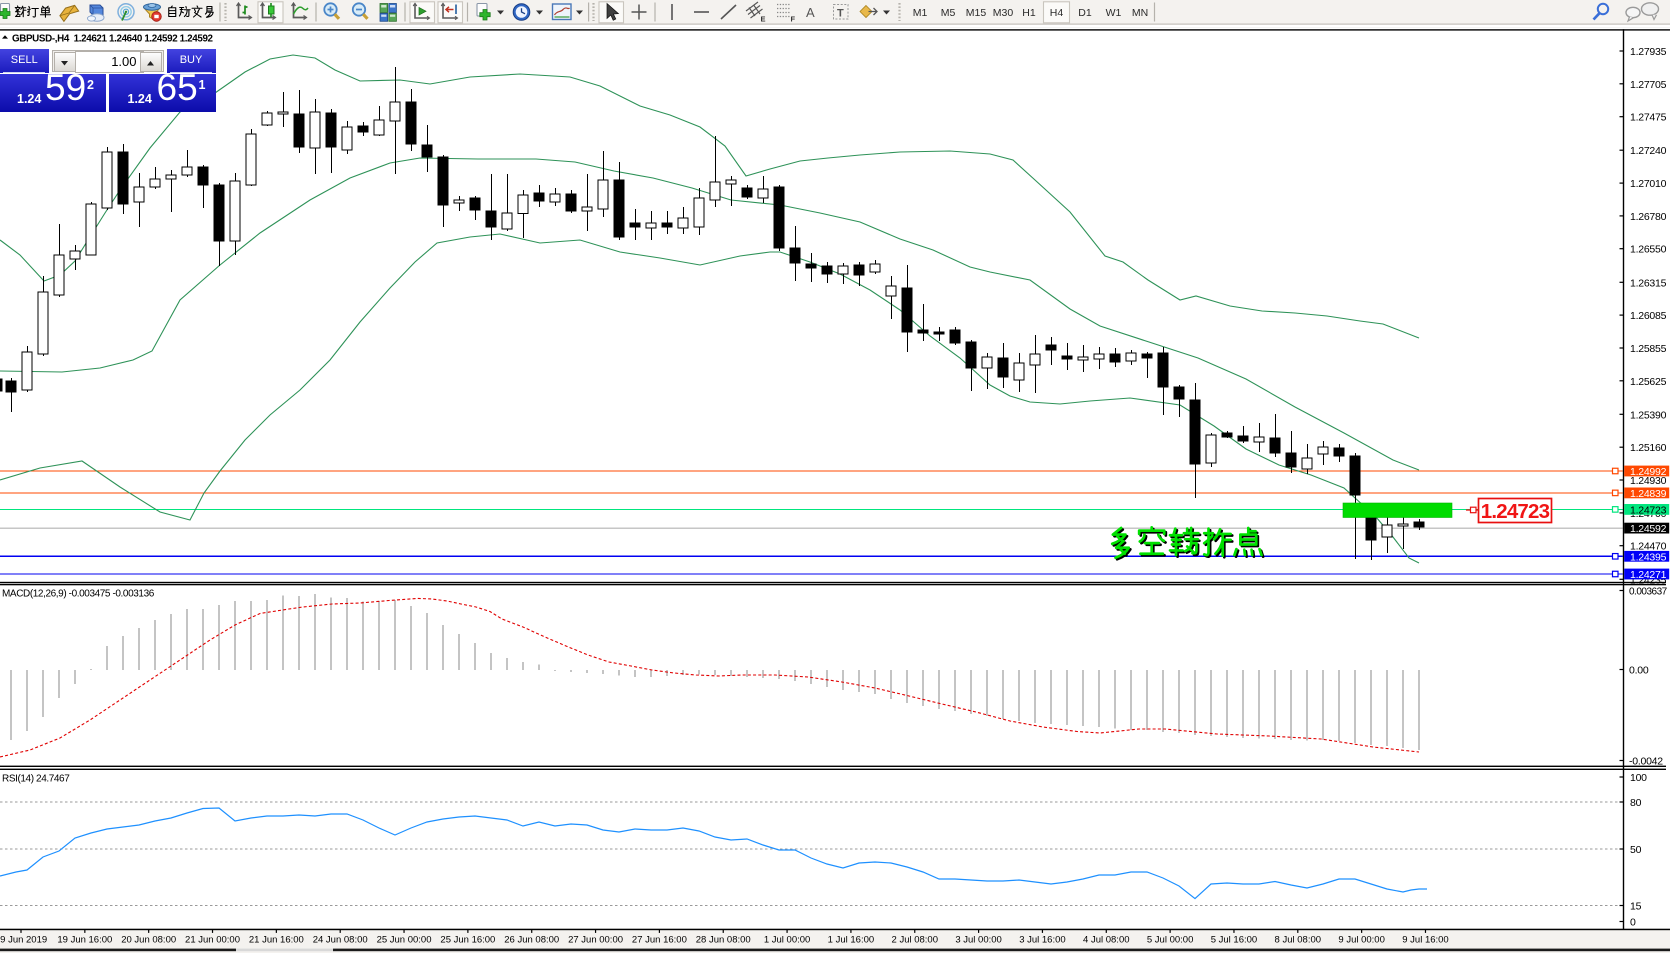 Image resolution: width=1670 pixels, height=953 pixels. What do you see at coordinates (787, 940) in the screenshot?
I see `svg-text: 1 Jul 00:00` at bounding box center [787, 940].